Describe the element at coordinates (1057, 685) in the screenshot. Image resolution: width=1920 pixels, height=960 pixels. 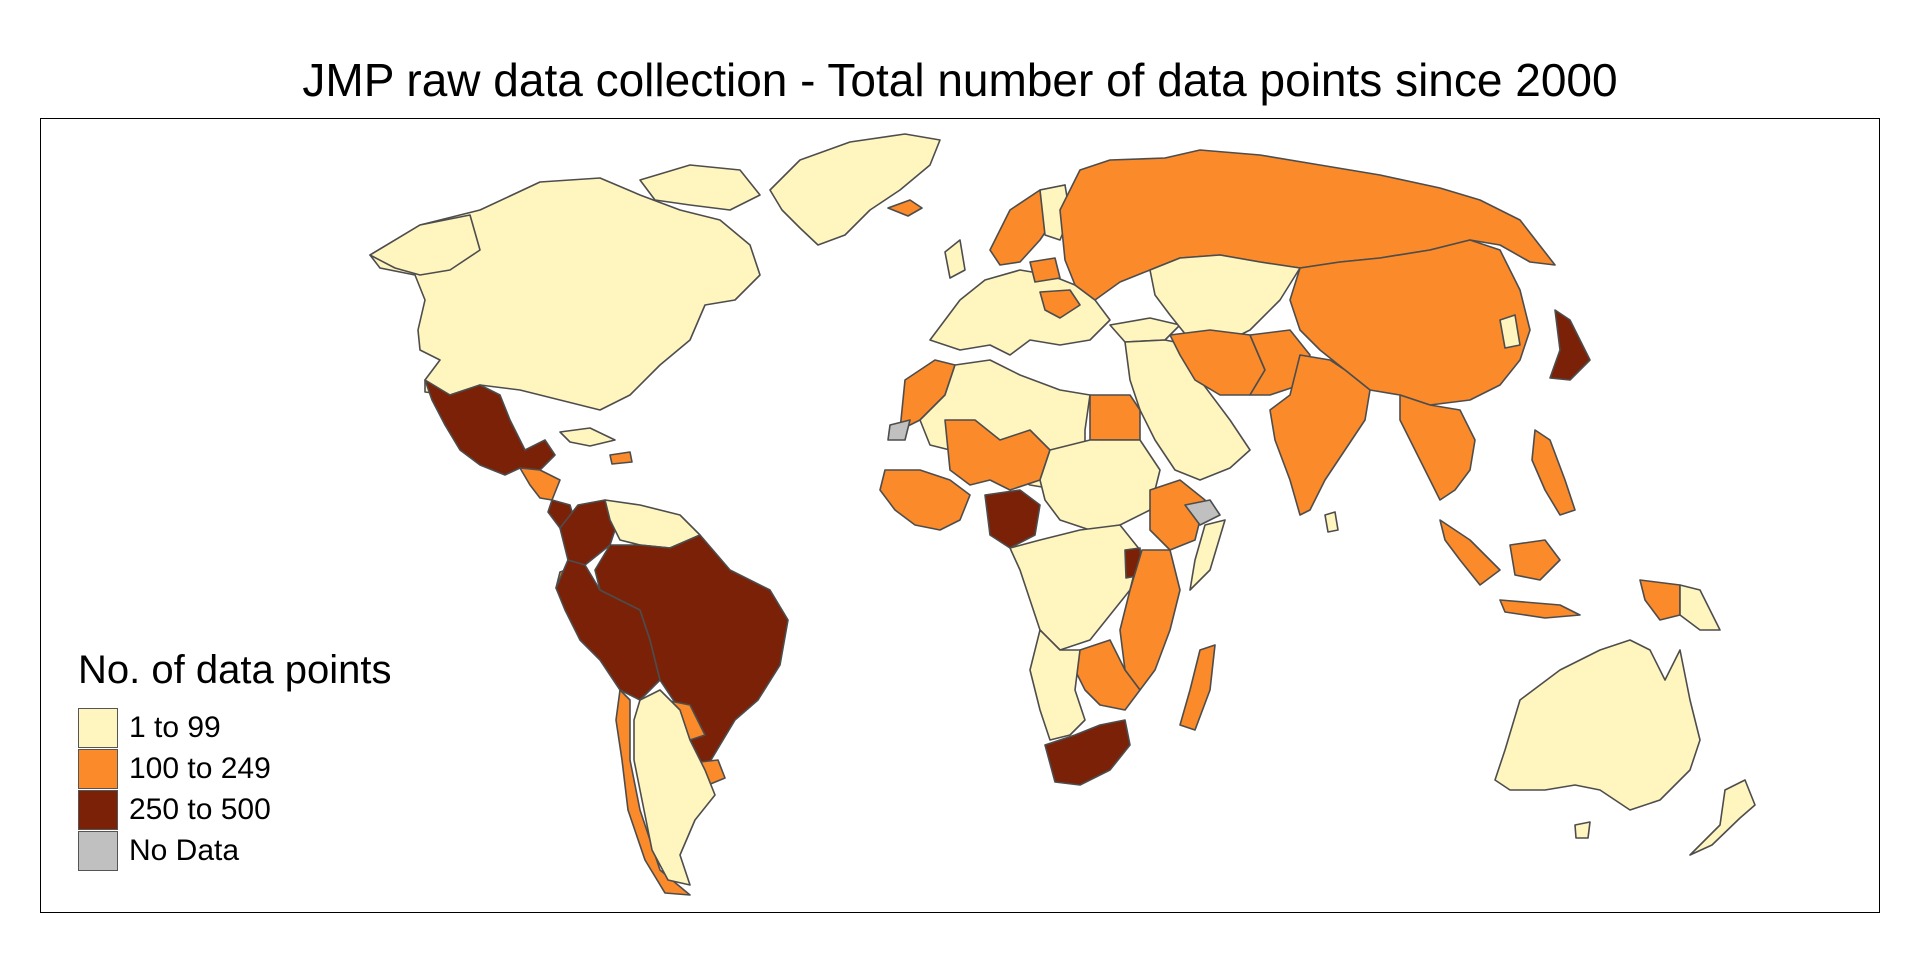
I see `region-southern-africa` at that location.